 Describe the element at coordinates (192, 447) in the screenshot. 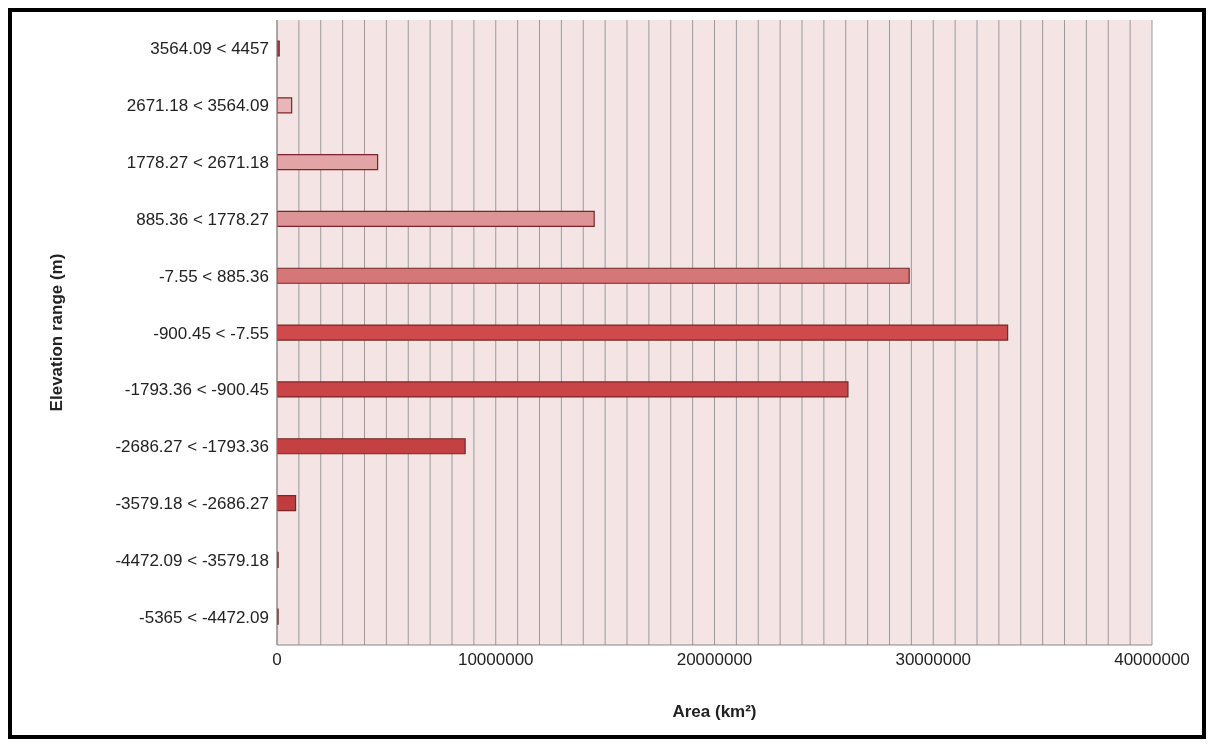

I see `y-tick-label: -2686.27 < -1793.36` at that location.